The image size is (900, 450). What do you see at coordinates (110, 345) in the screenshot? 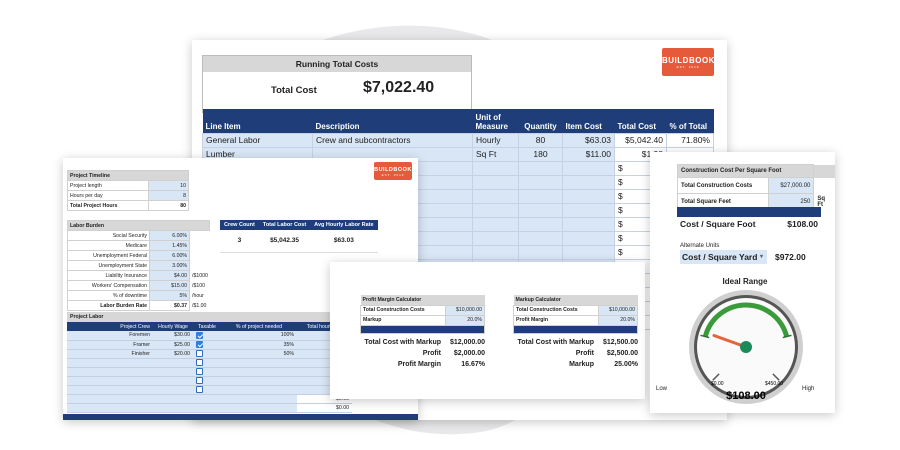
I see `crew-name: Framer` at bounding box center [110, 345].